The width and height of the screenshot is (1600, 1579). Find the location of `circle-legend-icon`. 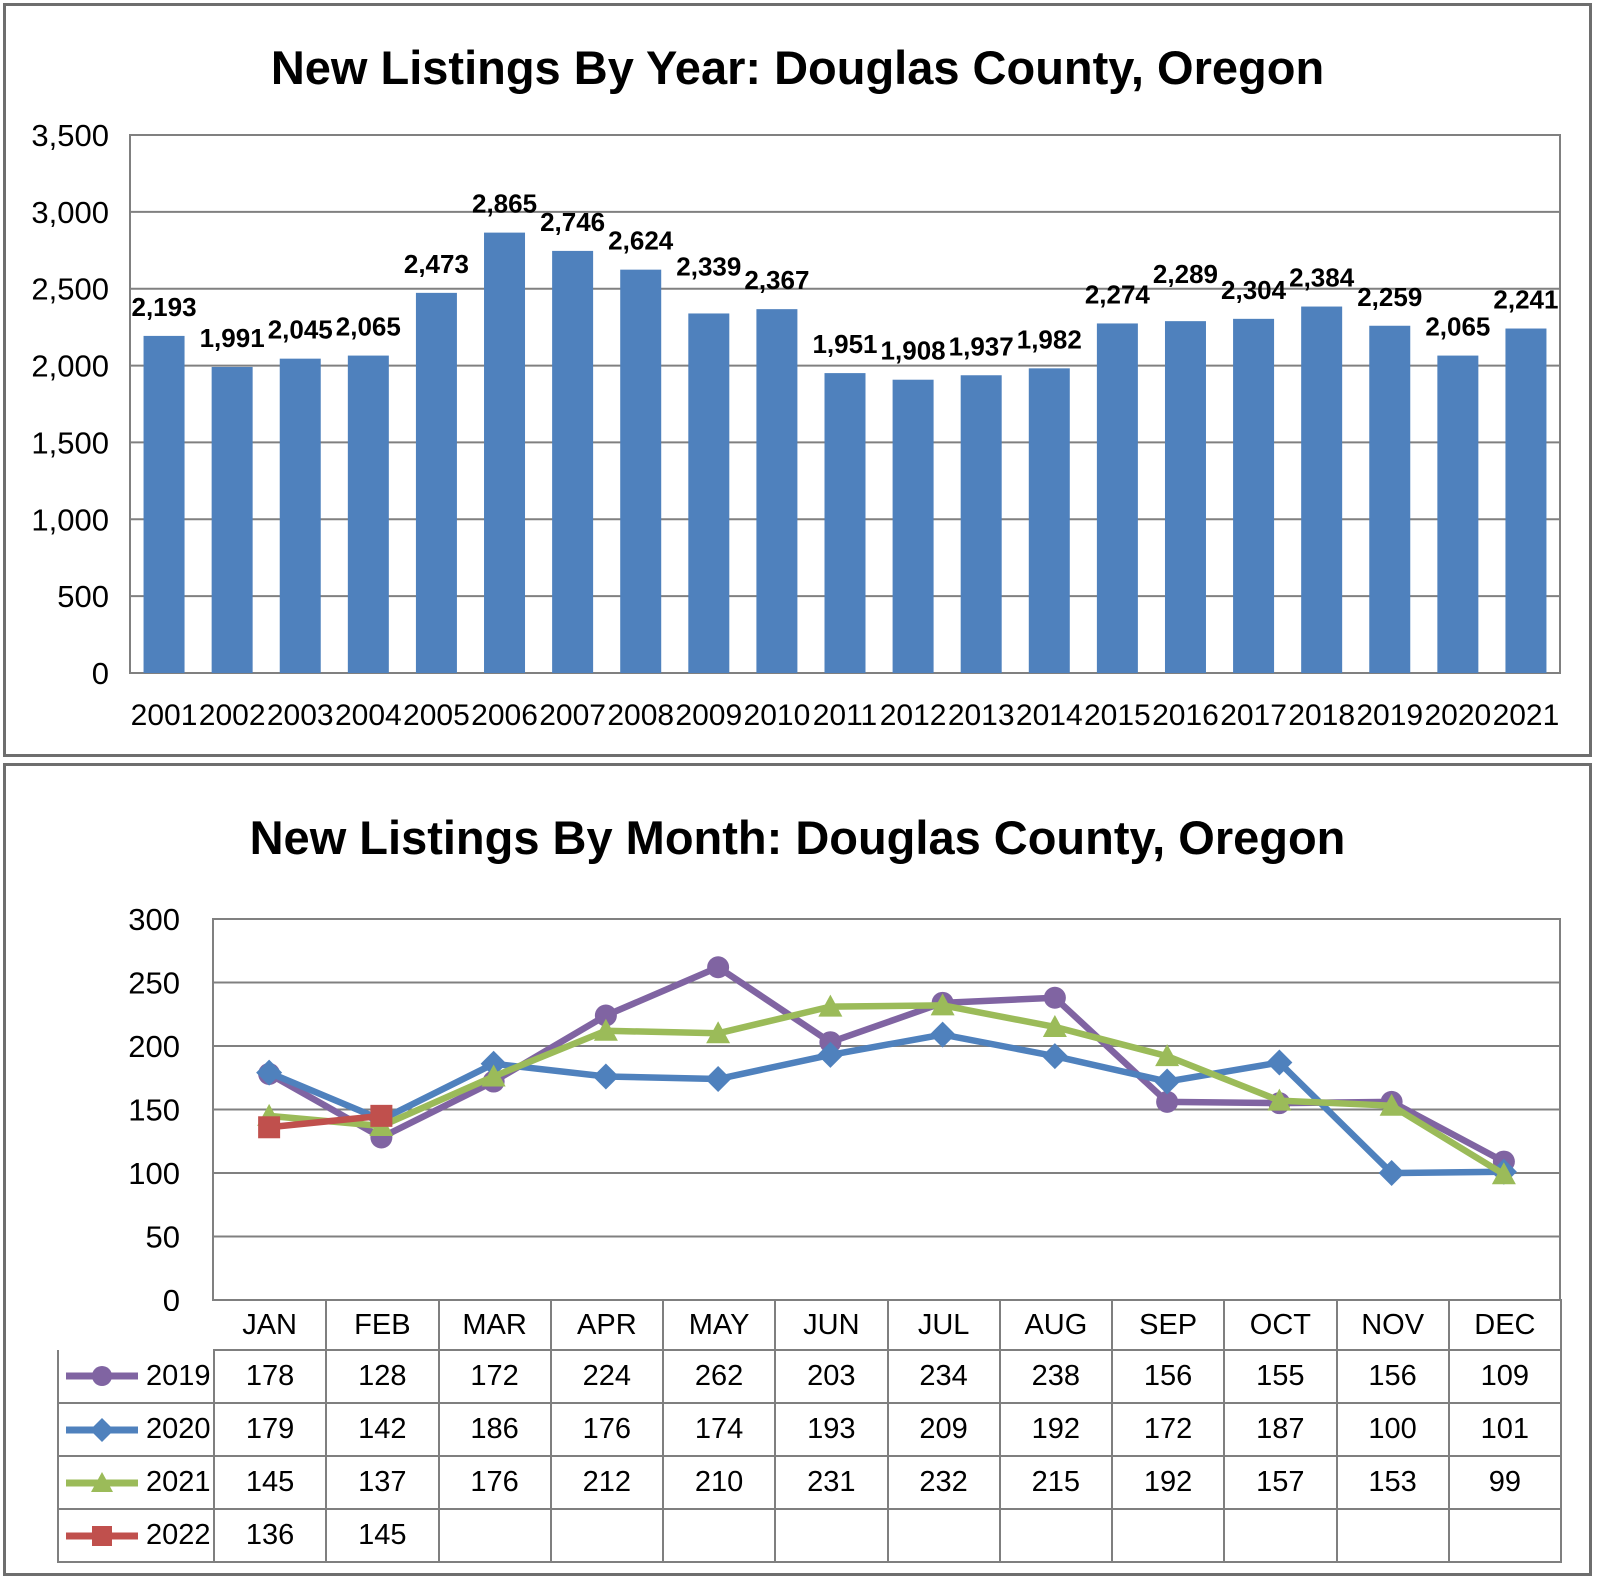

circle-legend-icon is located at coordinates (102, 1376).